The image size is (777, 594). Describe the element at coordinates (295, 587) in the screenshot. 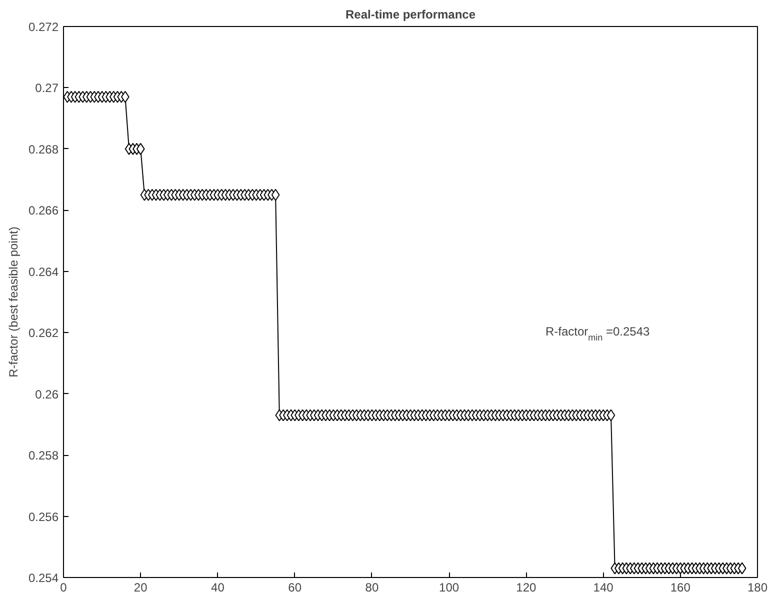

I see `x-tick-label: 60` at that location.